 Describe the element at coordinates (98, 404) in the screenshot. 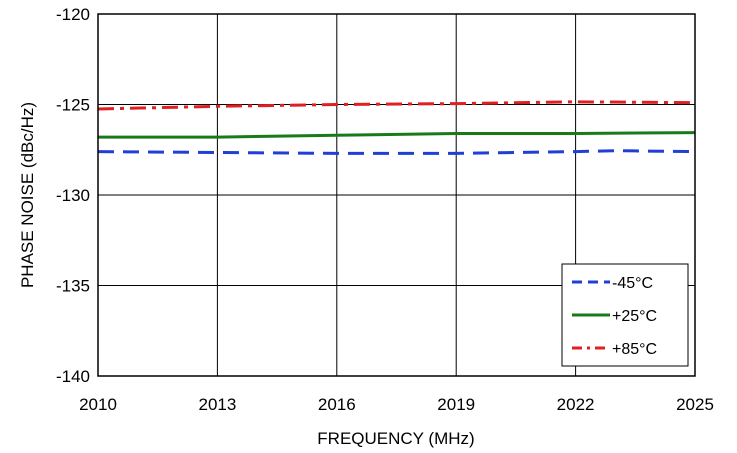

I see `x-tick-label: 2010` at that location.